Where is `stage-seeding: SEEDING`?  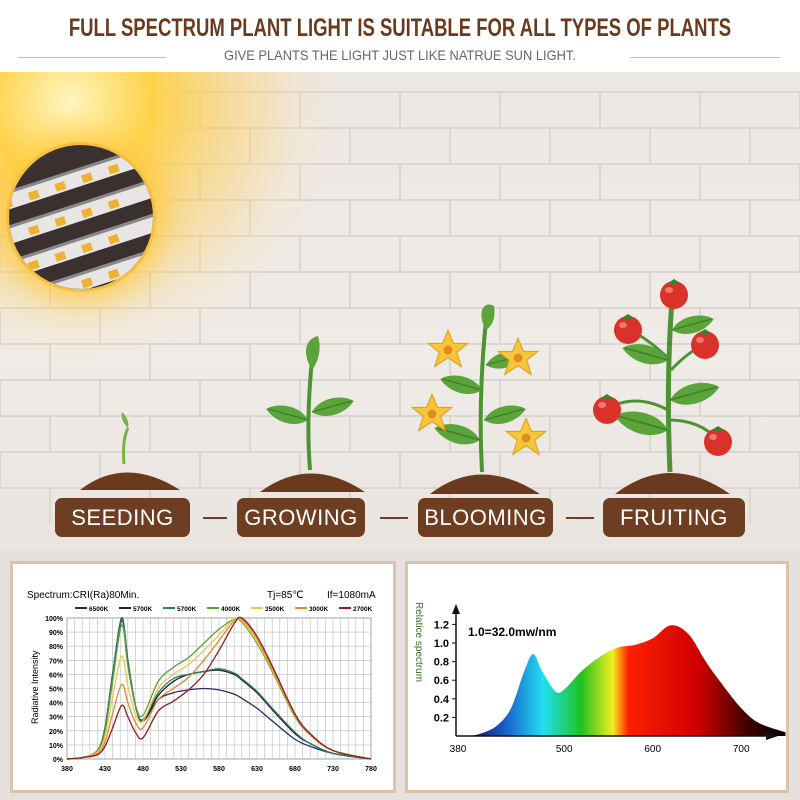
stage-seeding: SEEDING is located at coordinates (122, 517).